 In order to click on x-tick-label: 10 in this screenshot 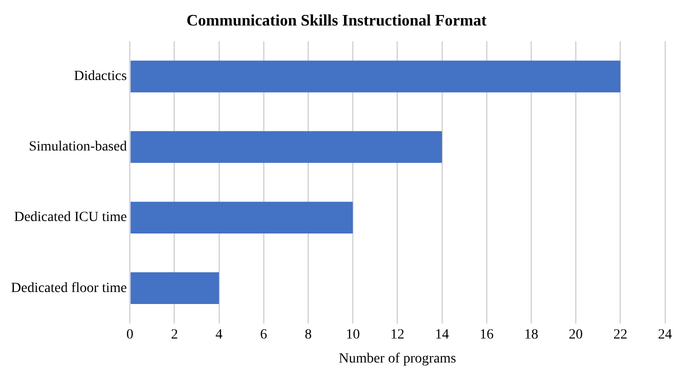, I will do `click(353, 334)`.